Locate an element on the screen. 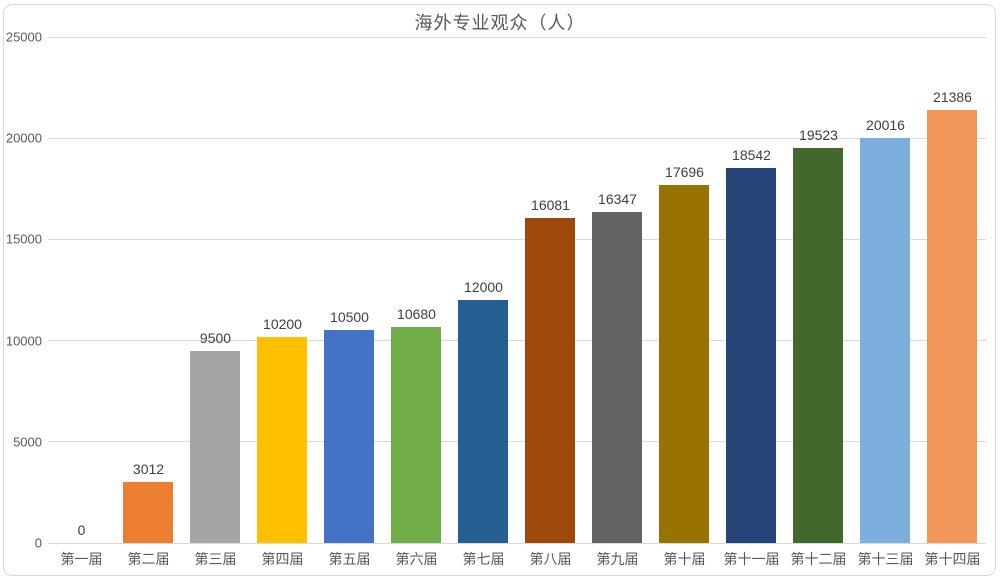  bar-group: 9500 第三届 is located at coordinates (215, 301).